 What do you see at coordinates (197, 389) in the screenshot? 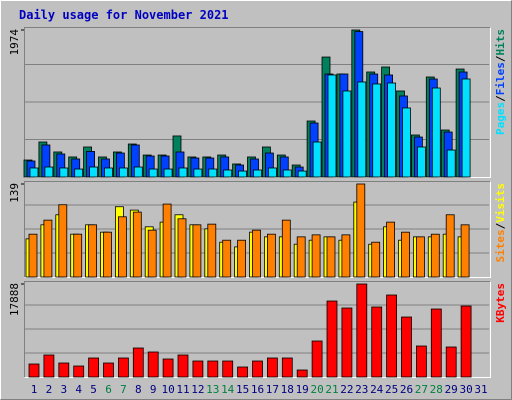
I see `x-tick-label: 12` at bounding box center [197, 389].